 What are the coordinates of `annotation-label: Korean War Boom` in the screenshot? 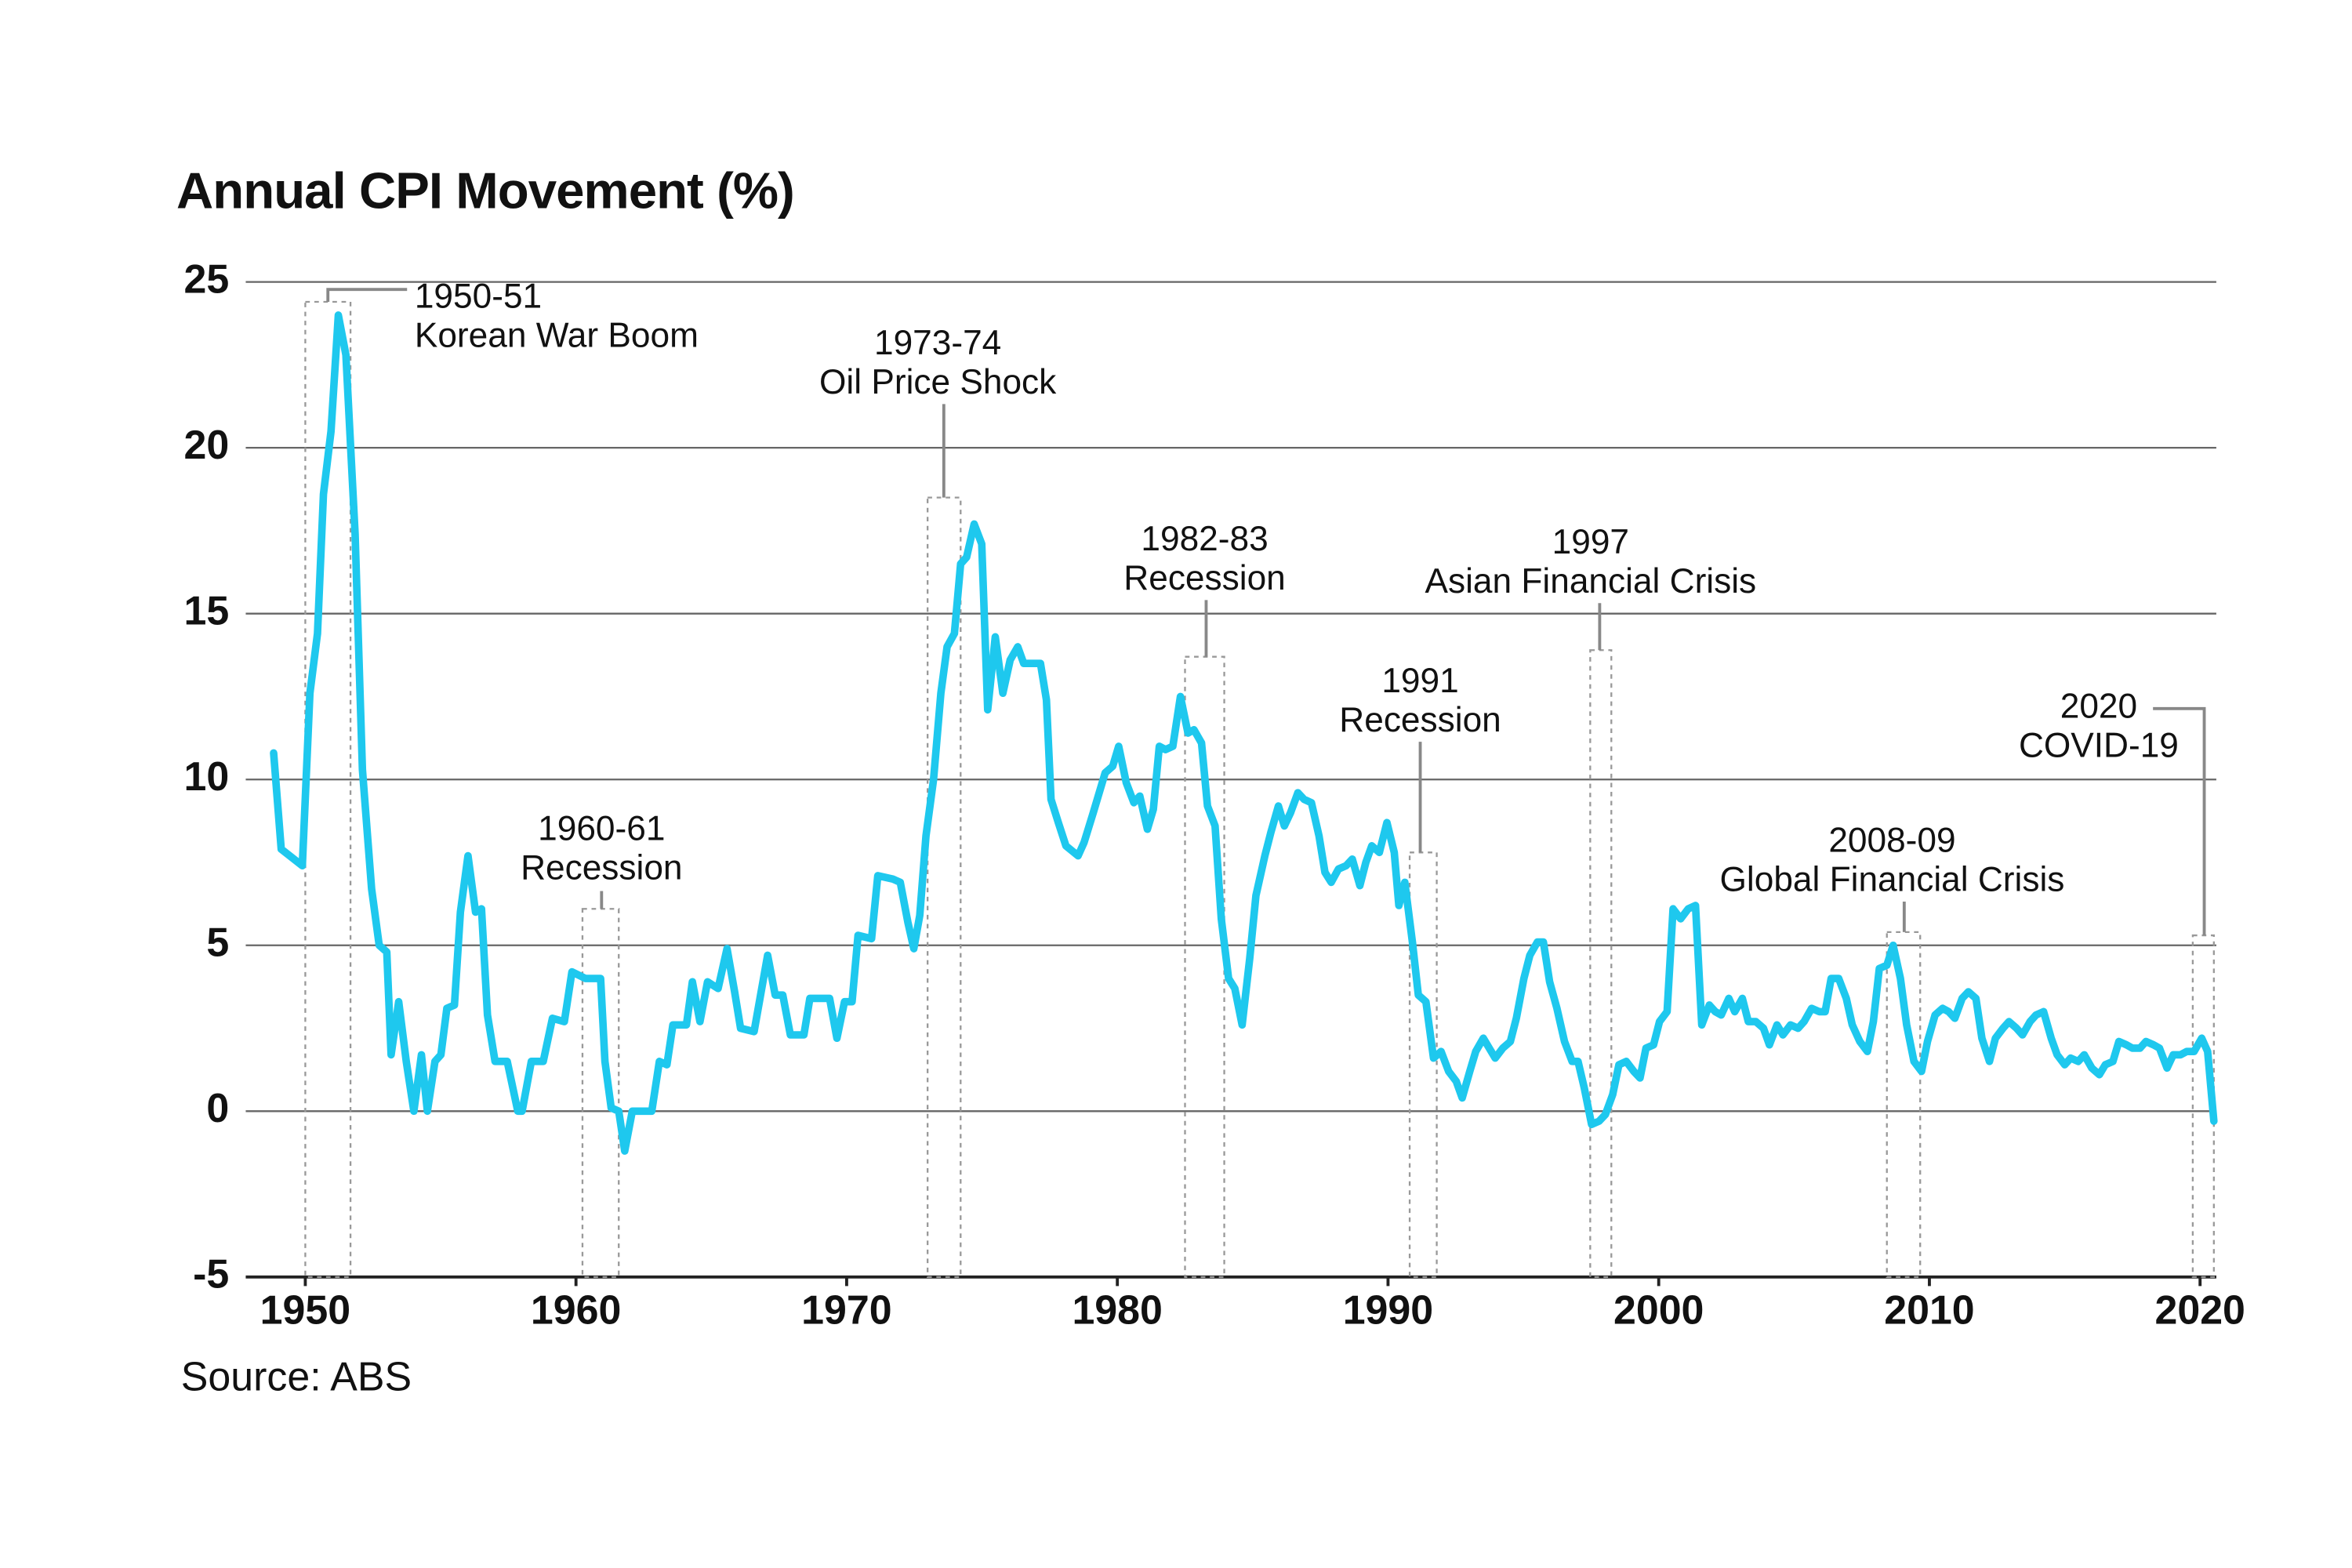 It's located at (557, 335).